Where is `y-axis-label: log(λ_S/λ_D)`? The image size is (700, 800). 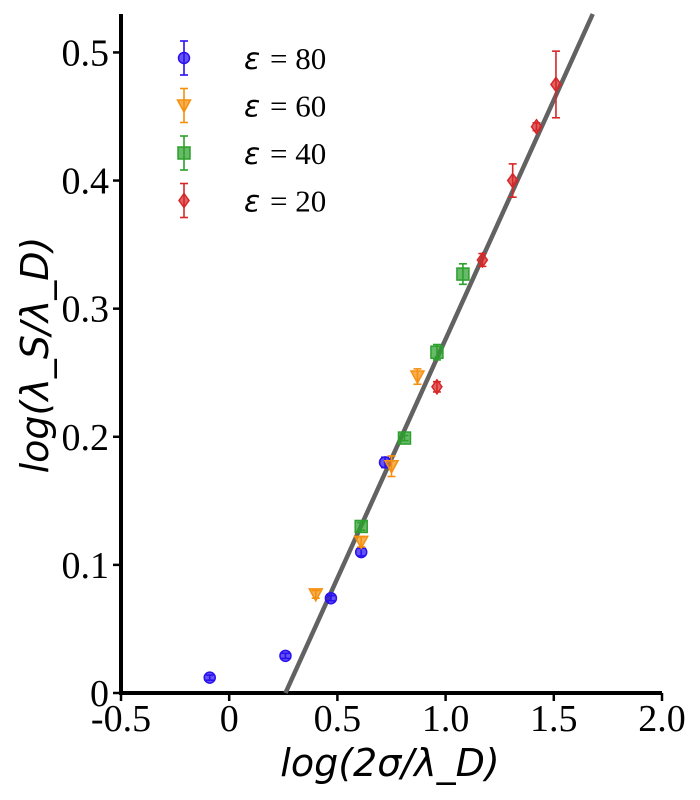
y-axis-label: log(λ_S/λ_D) is located at coordinates (35, 355).